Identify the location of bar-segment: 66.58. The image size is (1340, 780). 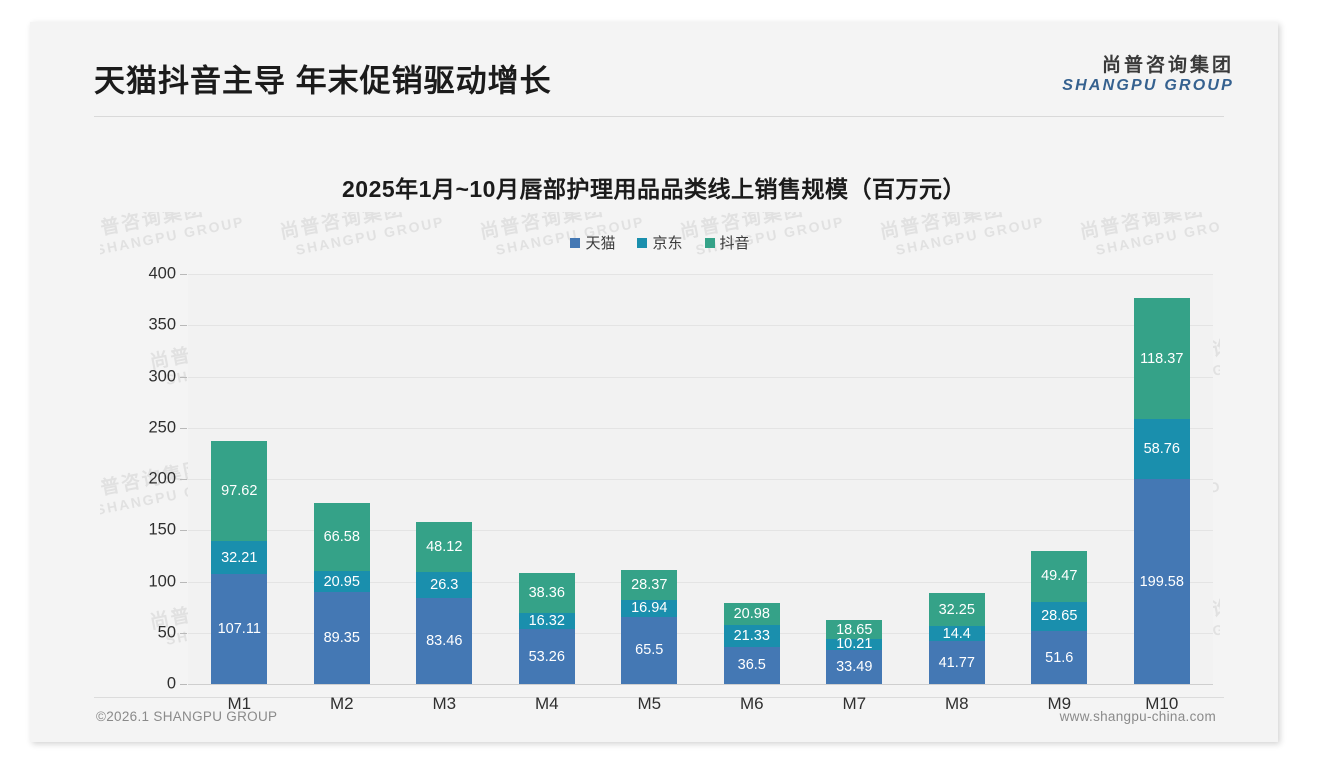
(341, 536).